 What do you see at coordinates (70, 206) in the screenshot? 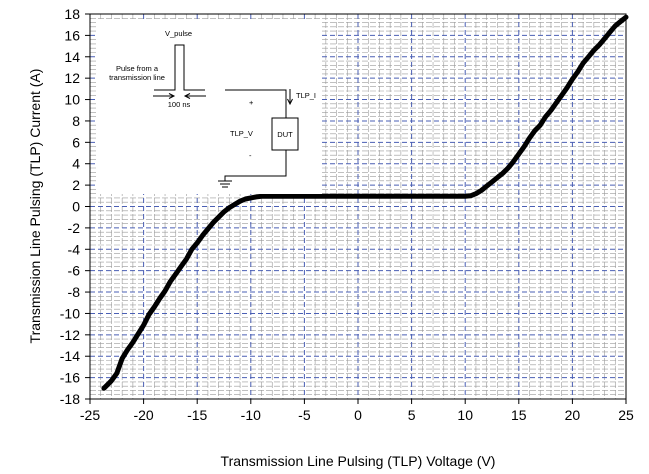
I see `y-tick-labels: -18 -16 -14 -12 -10 -8 -6 -4 -2 0 2 4 6 8 10 12 14 16 18` at bounding box center [70, 206].